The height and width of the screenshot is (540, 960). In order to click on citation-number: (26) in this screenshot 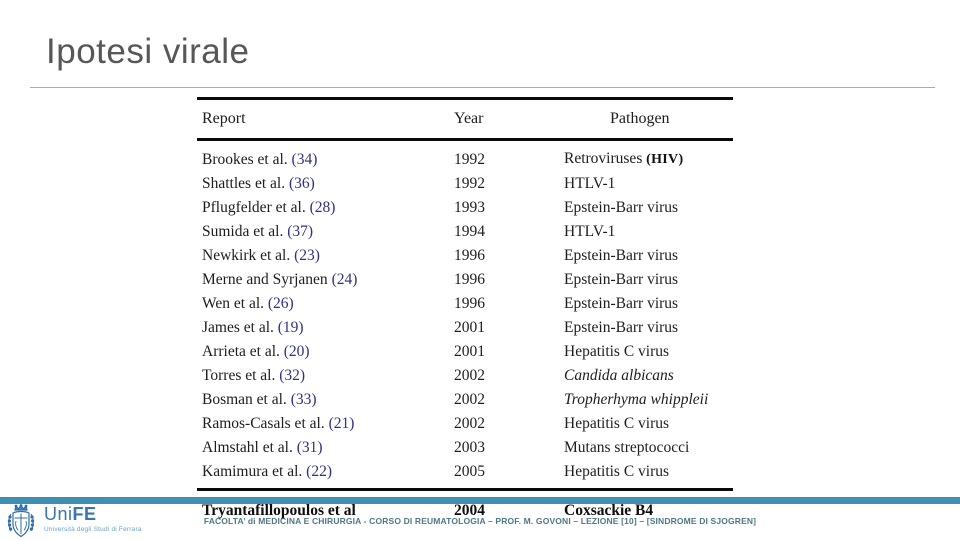, I will do `click(280, 303)`.